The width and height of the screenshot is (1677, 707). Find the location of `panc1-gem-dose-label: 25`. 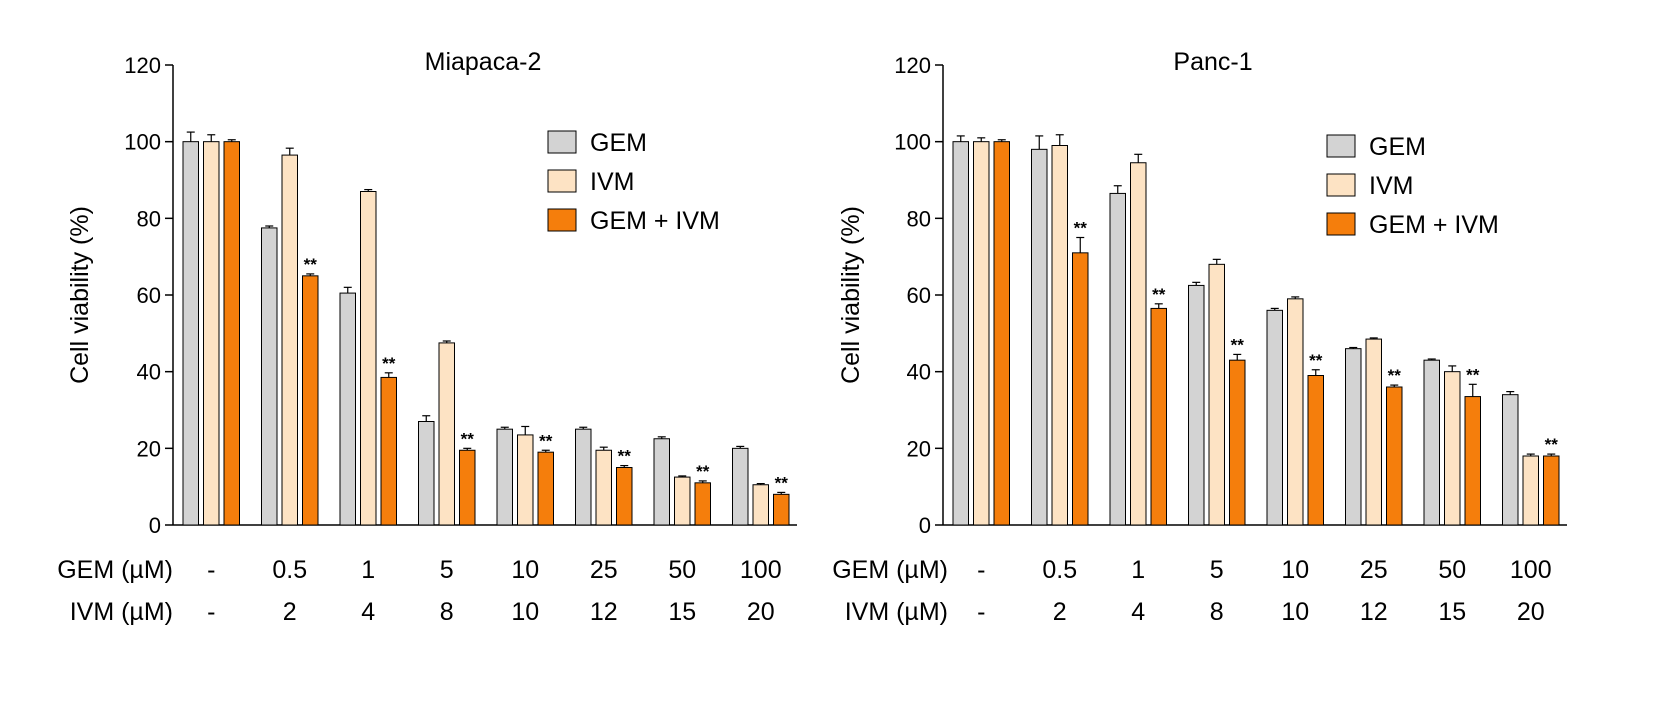

panc1-gem-dose-label: 25 is located at coordinates (1374, 570).